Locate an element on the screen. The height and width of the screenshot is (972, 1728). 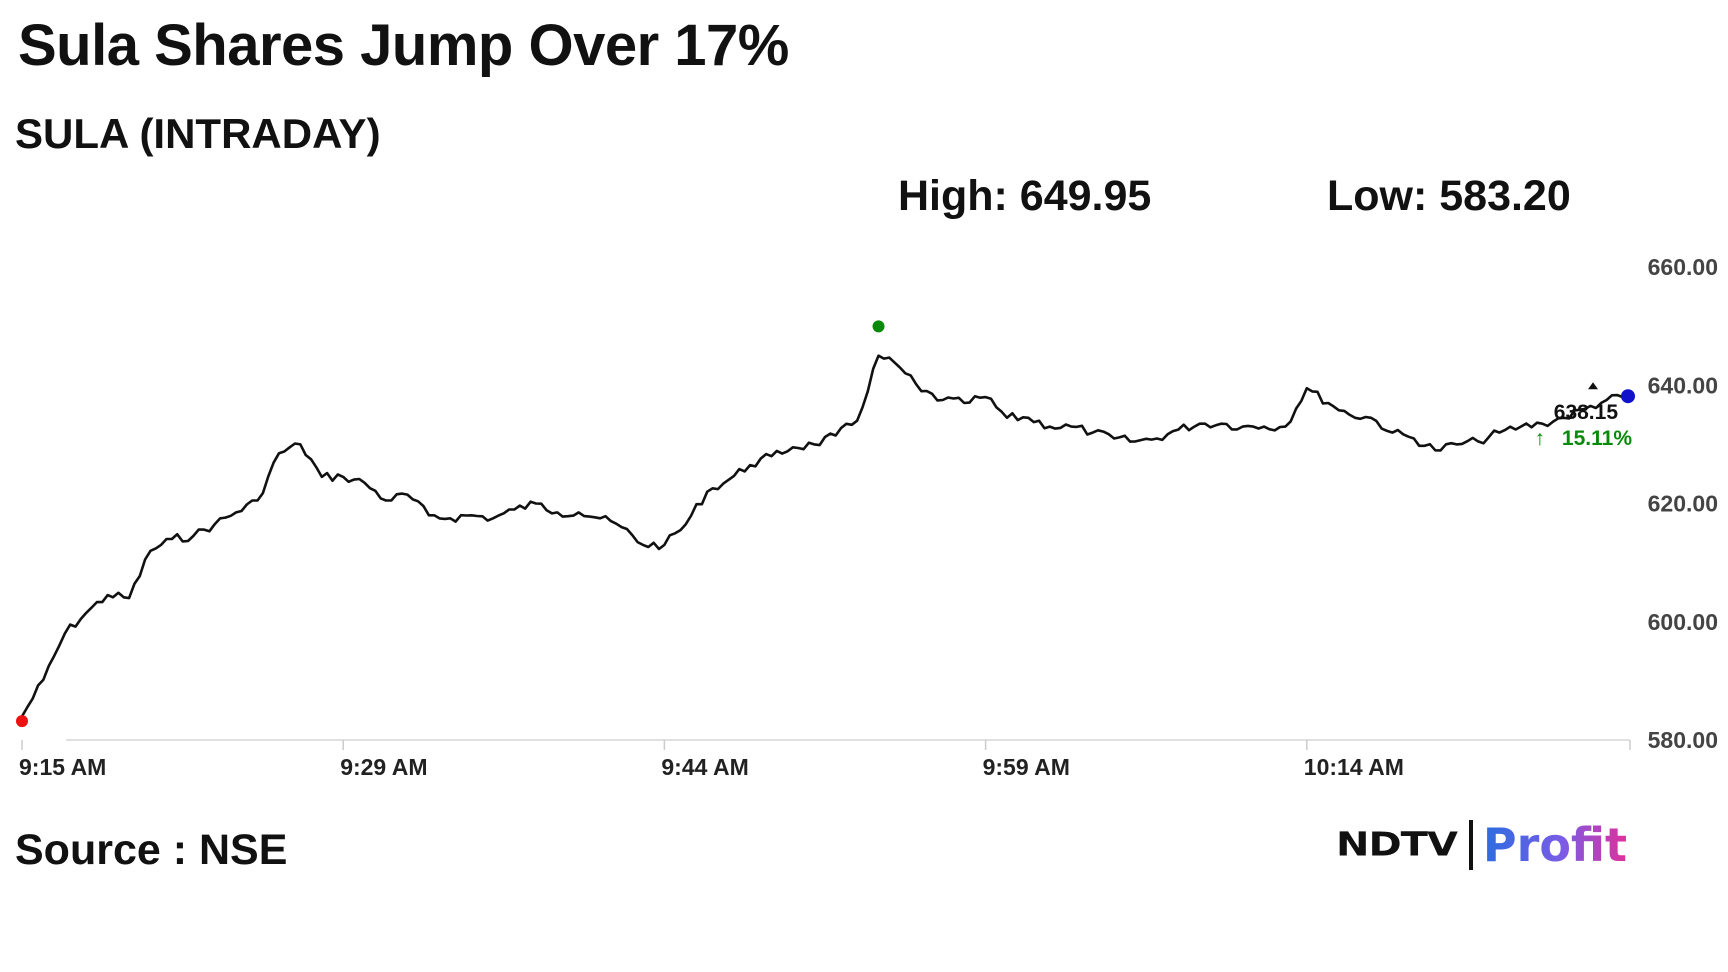
logo-ndtv-text: NDTV is located at coordinates (1397, 845).